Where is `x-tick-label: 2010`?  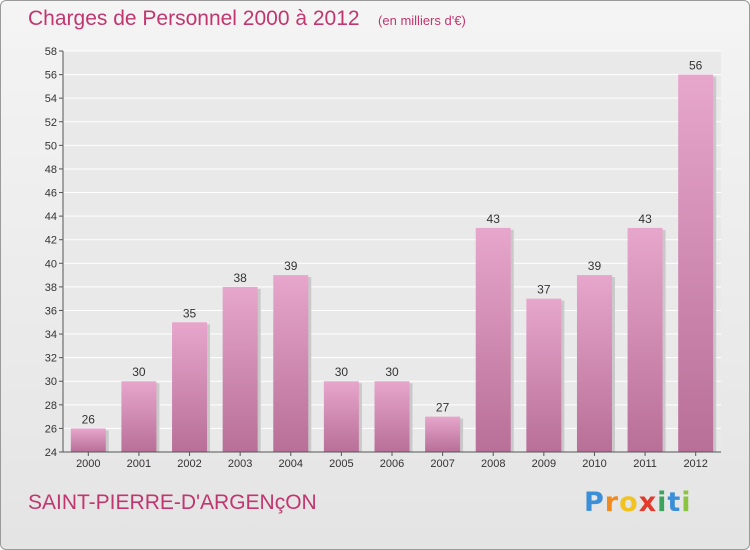 x-tick-label: 2010 is located at coordinates (594, 464).